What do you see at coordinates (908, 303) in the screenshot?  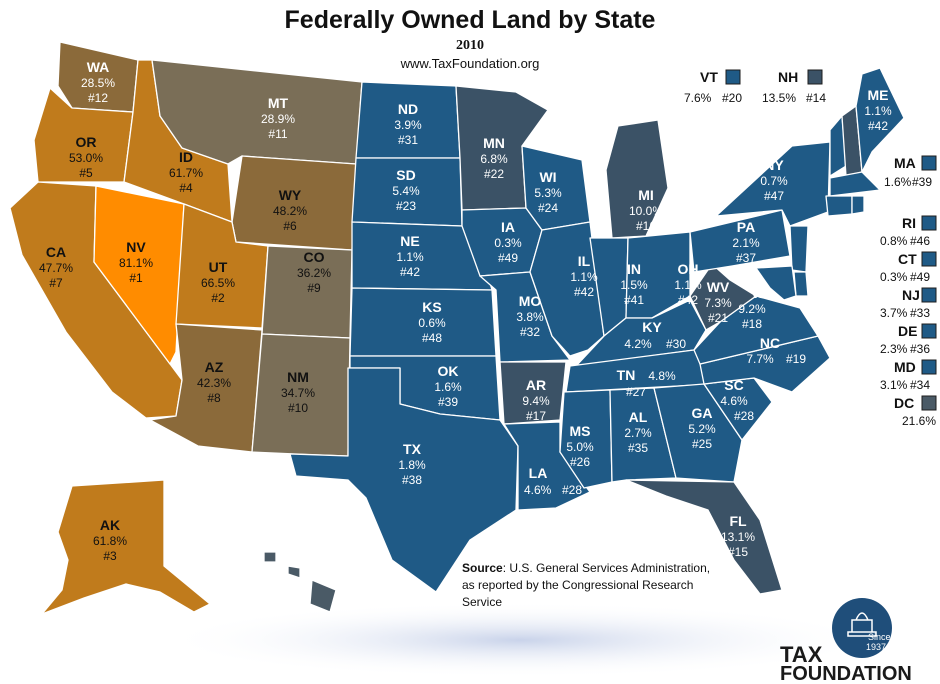 I see `callout-nj: NJ 3.7% #33` at bounding box center [908, 303].